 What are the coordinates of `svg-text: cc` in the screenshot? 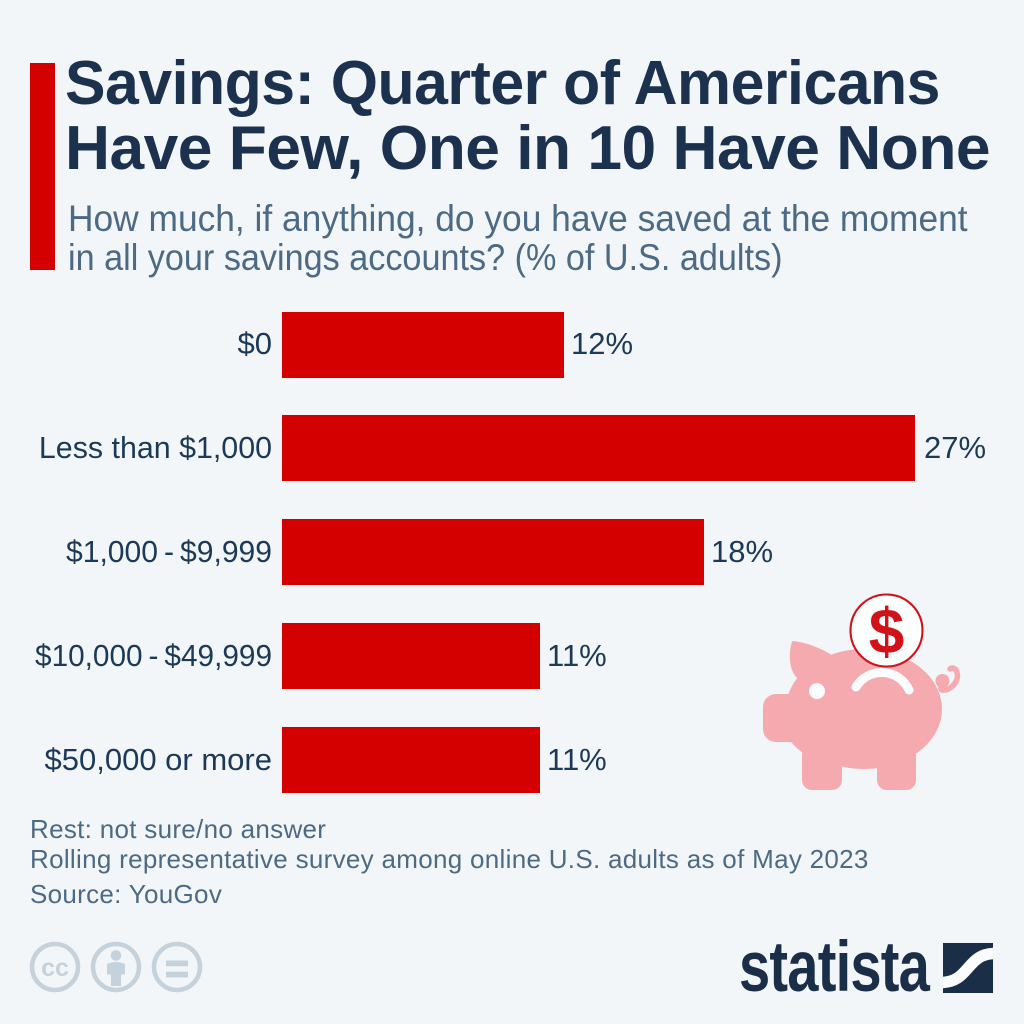 It's located at (55, 968).